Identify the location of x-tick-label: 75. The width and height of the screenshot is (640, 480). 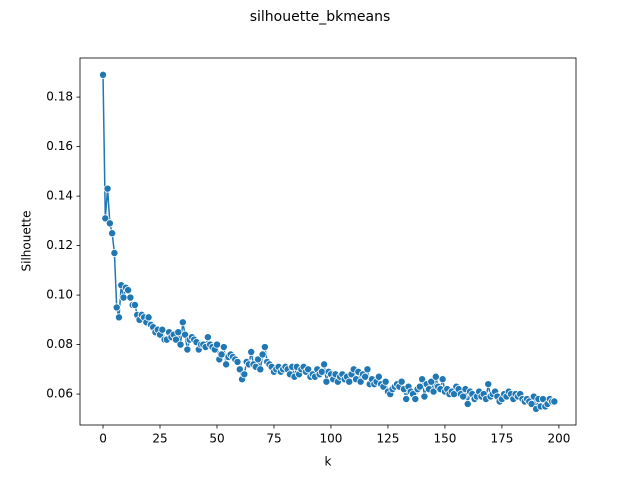
(273, 439).